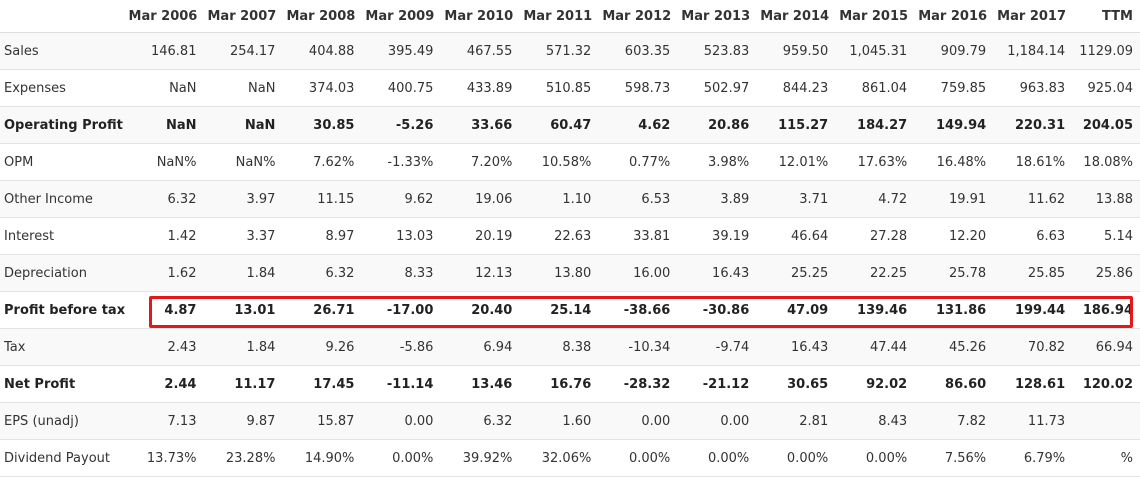  Describe the element at coordinates (954, 199) in the screenshot. I see `table-cell: 19.91` at that location.